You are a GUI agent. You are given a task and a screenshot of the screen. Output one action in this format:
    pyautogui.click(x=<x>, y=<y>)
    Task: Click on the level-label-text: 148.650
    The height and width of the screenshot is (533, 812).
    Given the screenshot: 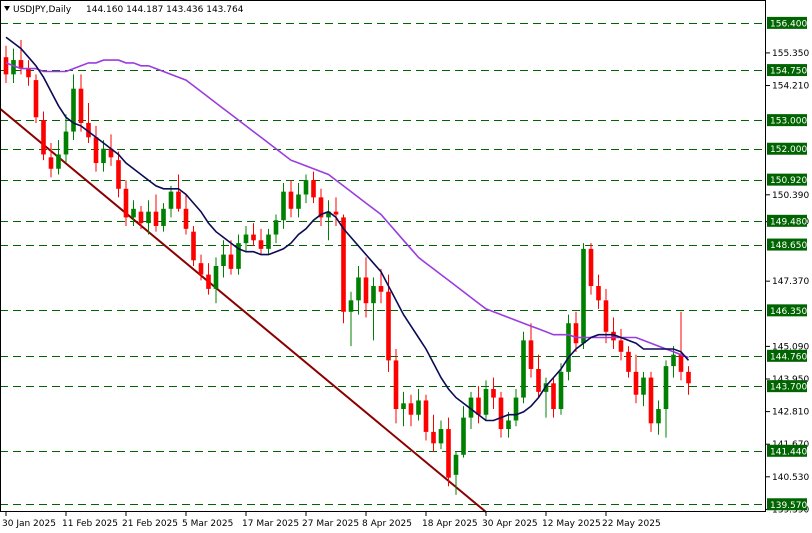 What is the action you would take?
    pyautogui.click(x=788, y=246)
    